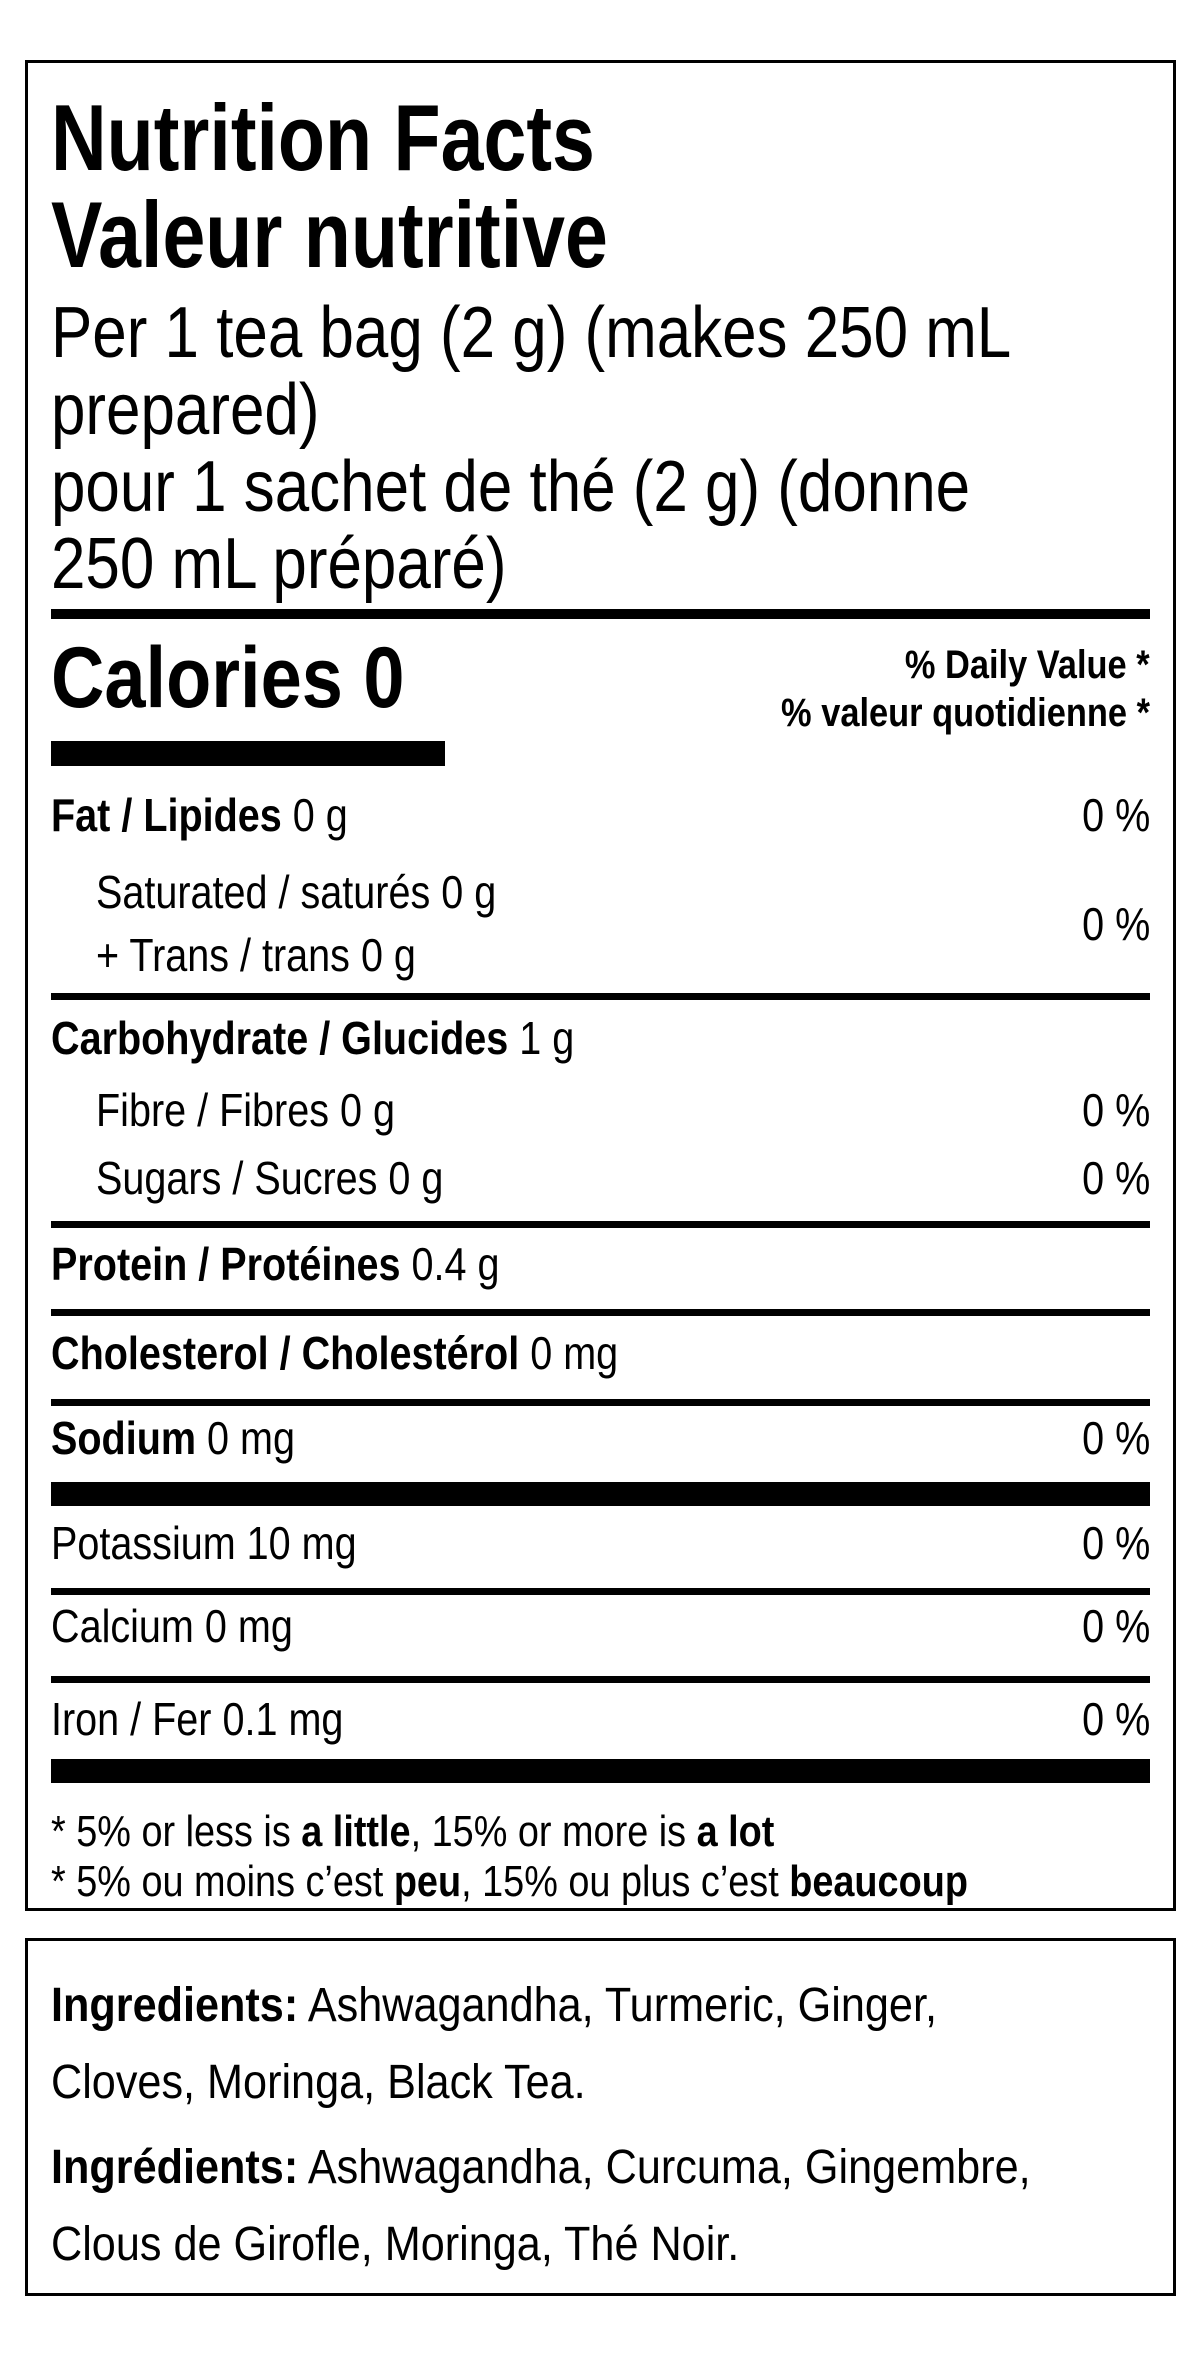  Describe the element at coordinates (965, 713) in the screenshot. I see `daily-value-header-fr-text: % valeur quotidienne *` at that location.